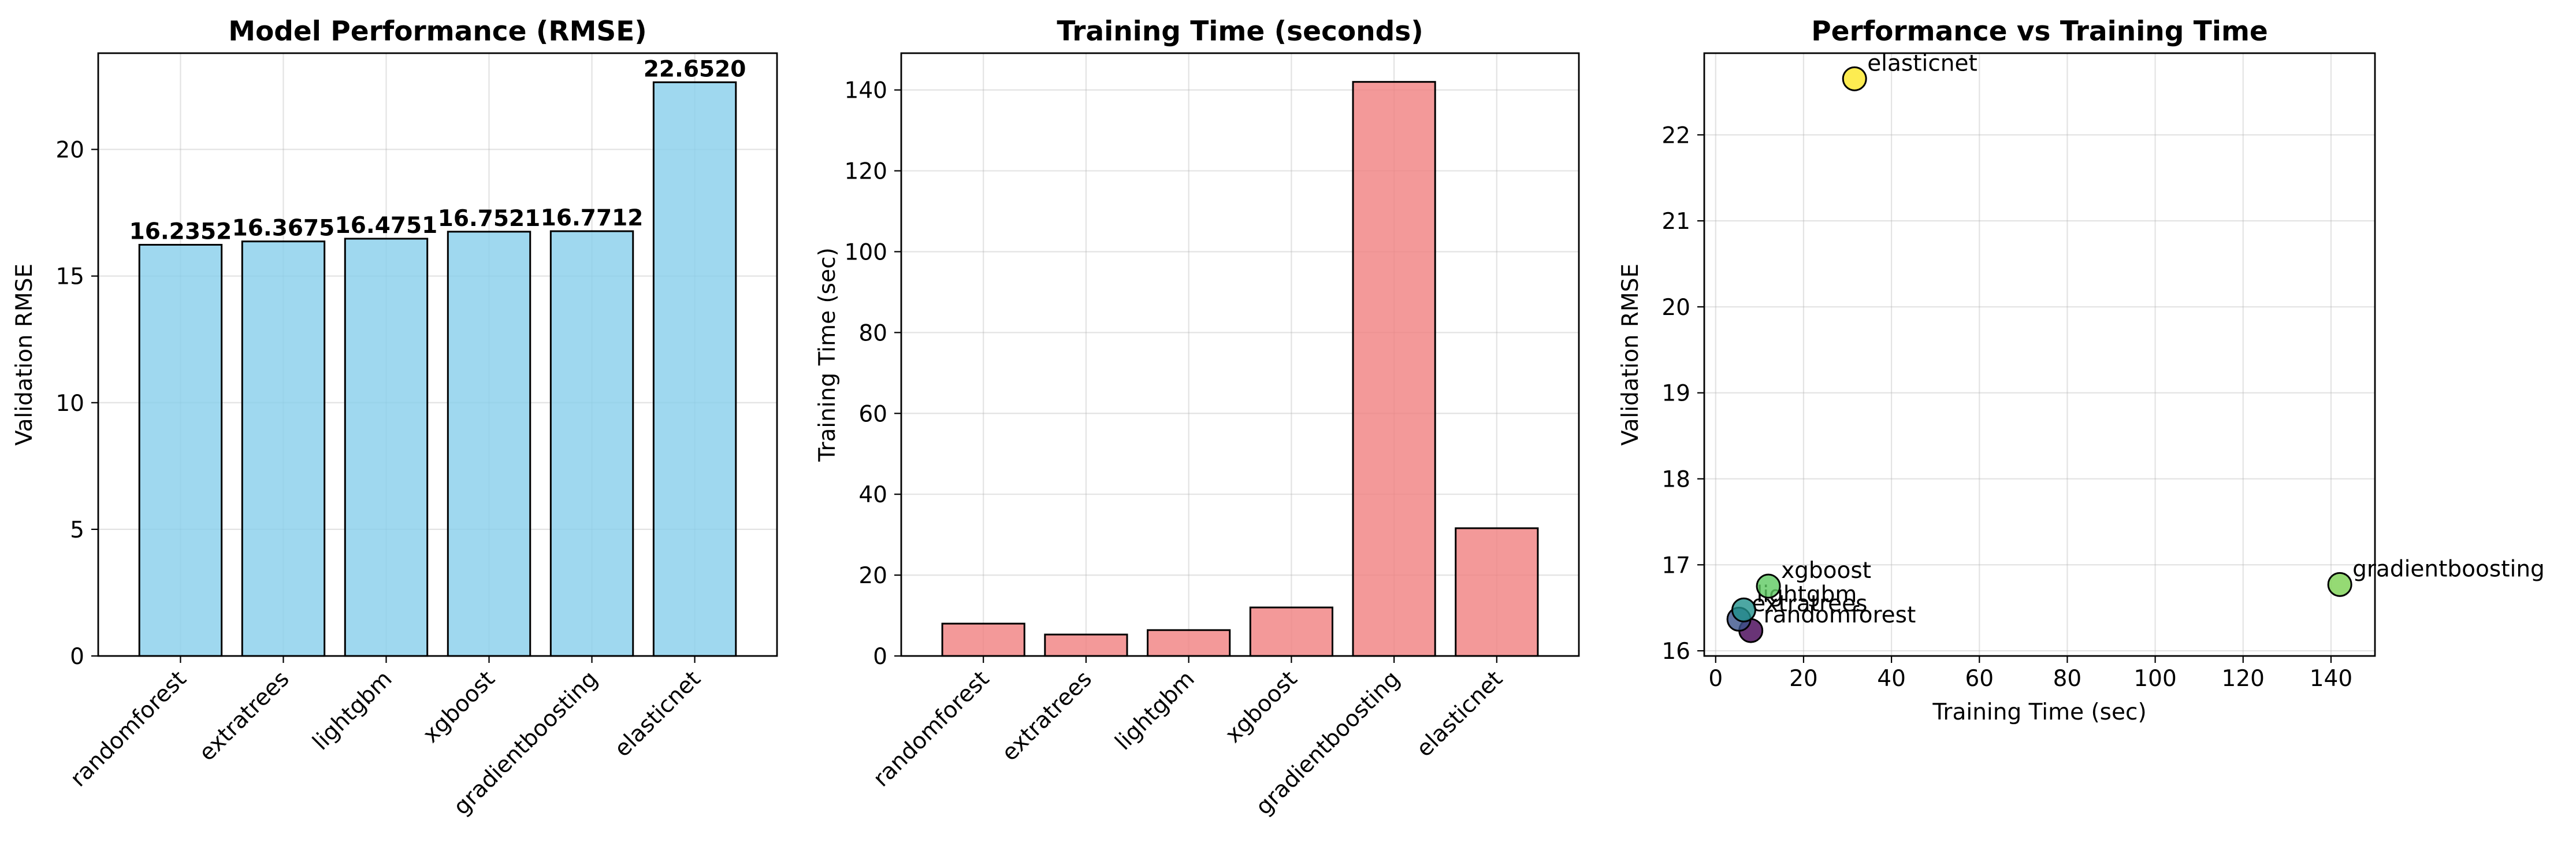 This screenshot has height=849, width=2576. I want to click on x-tick-label: 140, so click(2331, 679).